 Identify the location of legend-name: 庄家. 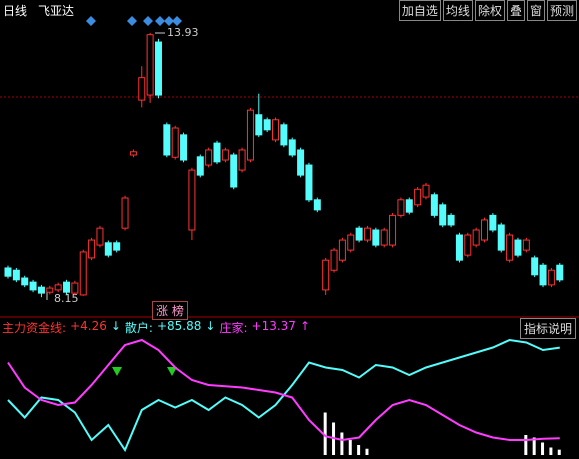
(233, 327).